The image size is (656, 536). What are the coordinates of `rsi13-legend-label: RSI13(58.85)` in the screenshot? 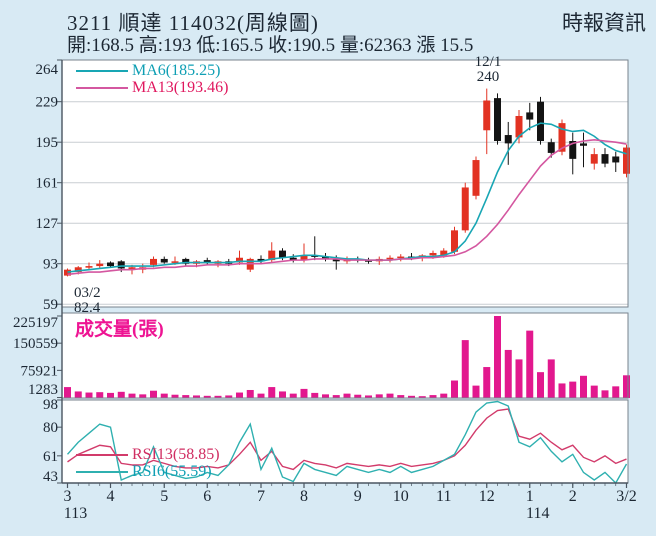 It's located at (176, 454).